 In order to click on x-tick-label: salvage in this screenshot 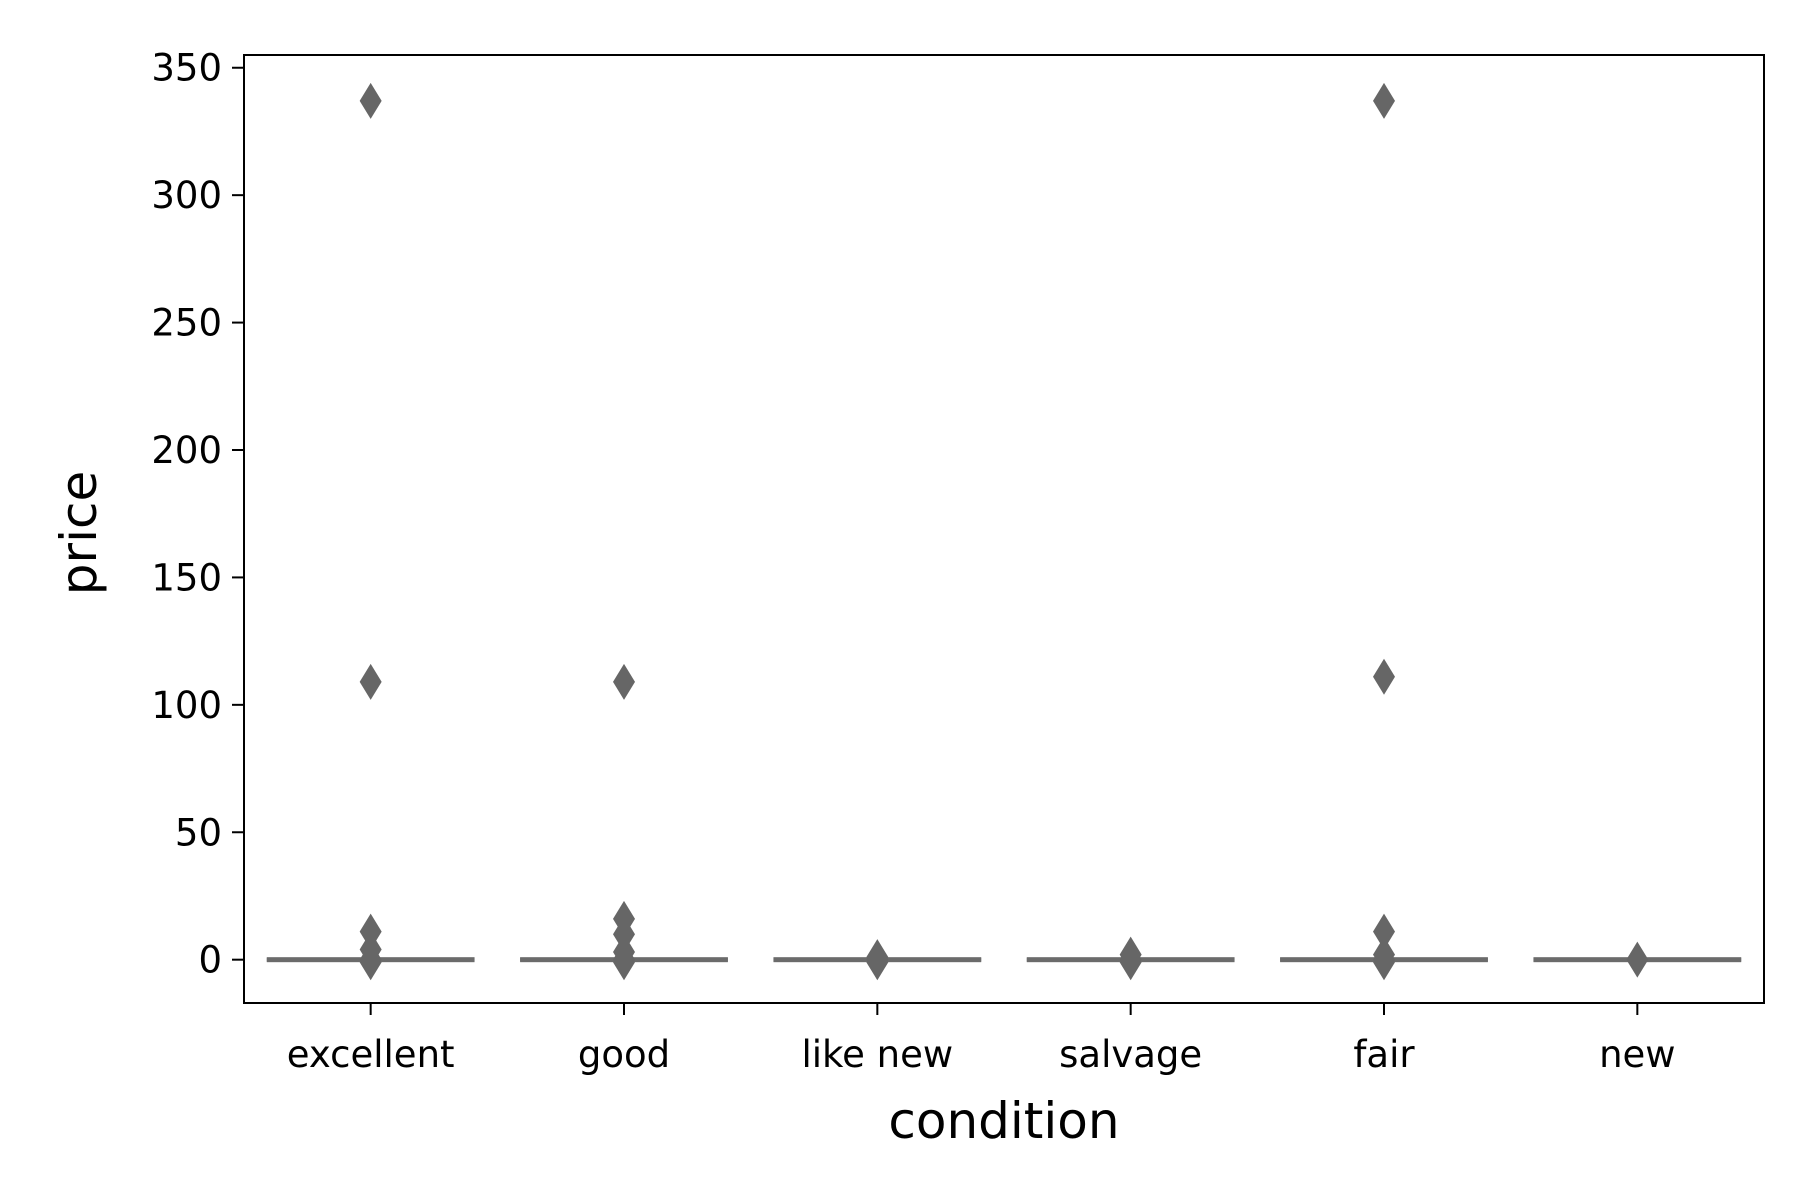, I will do `click(1130, 1054)`.